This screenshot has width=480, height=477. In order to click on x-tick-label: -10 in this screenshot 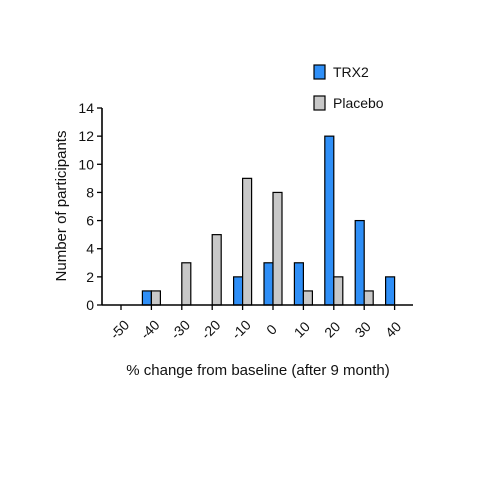, I will do `click(241, 330)`.